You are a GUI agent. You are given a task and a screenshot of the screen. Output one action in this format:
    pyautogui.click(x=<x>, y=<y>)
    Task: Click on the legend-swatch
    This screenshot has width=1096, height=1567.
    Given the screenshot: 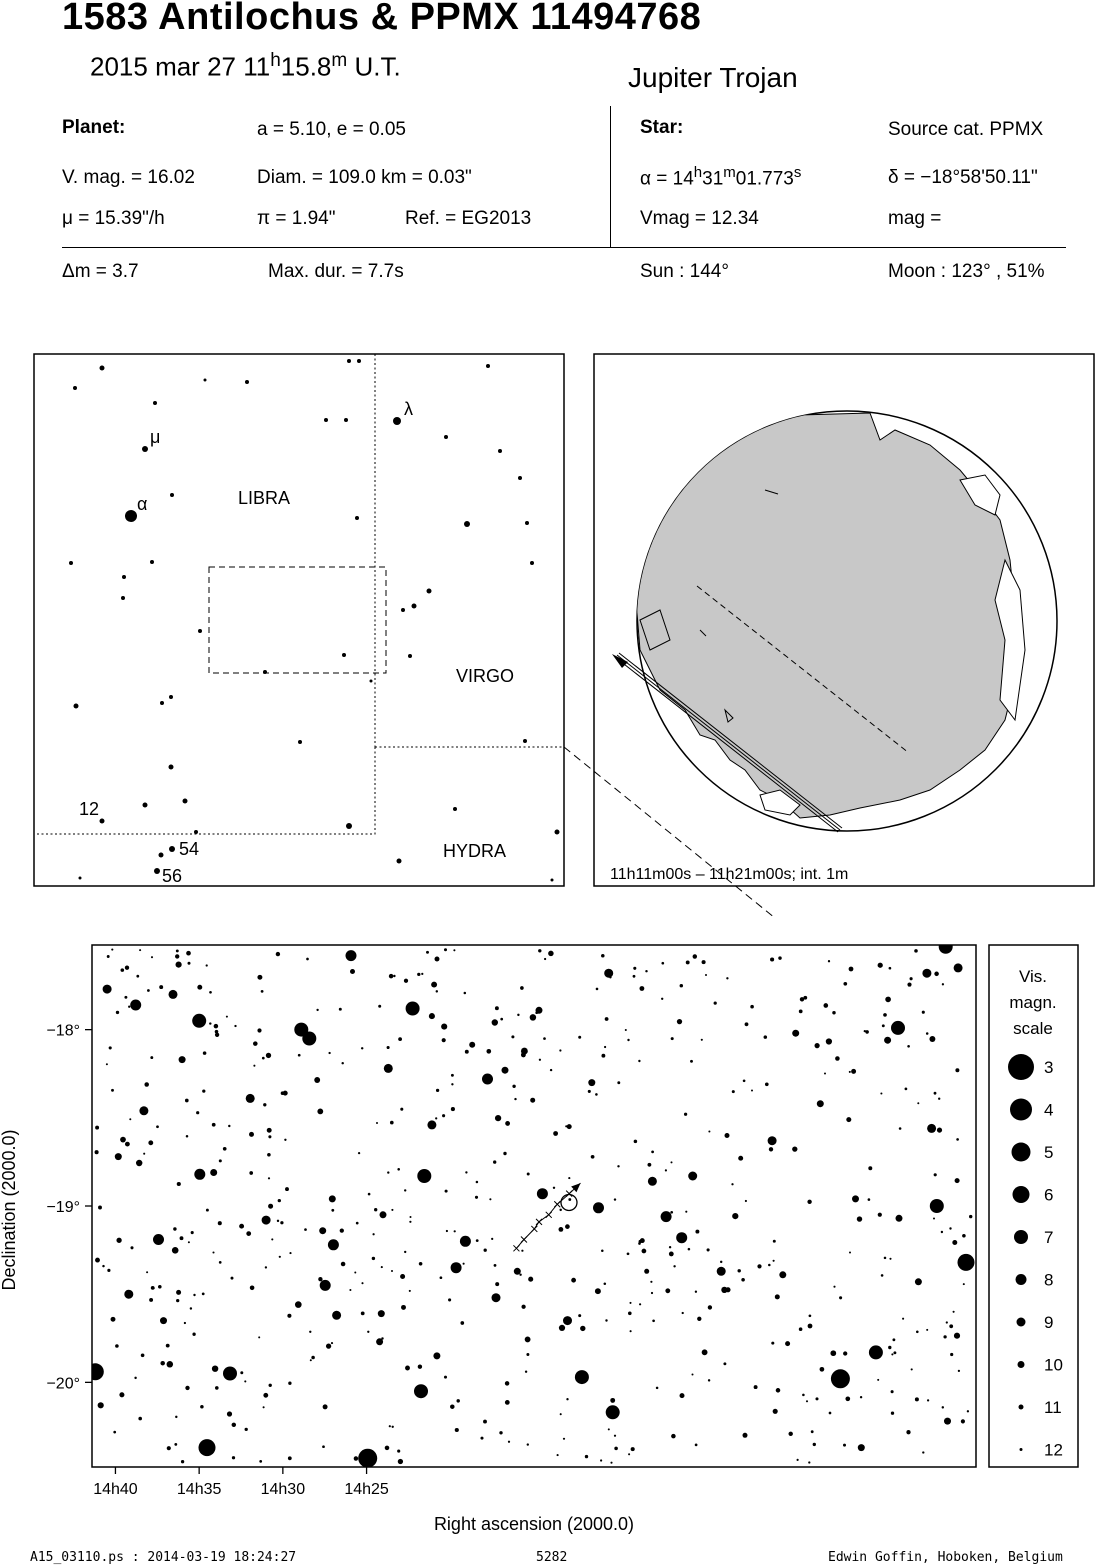 What is the action you would take?
    pyautogui.click(x=1021, y=1194)
    